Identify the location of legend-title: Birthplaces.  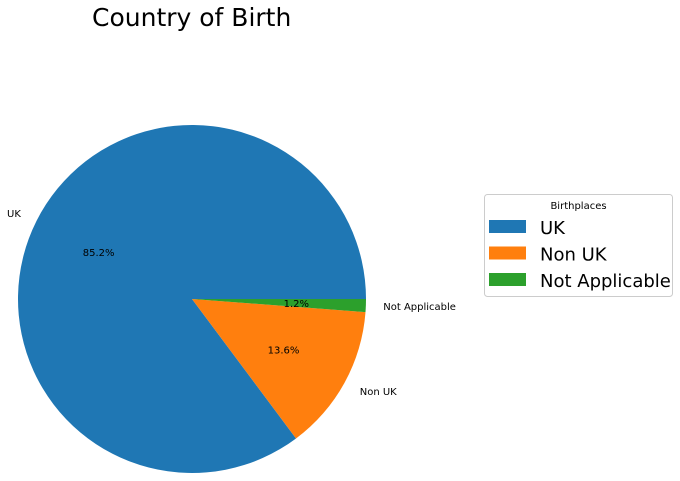
(578, 206).